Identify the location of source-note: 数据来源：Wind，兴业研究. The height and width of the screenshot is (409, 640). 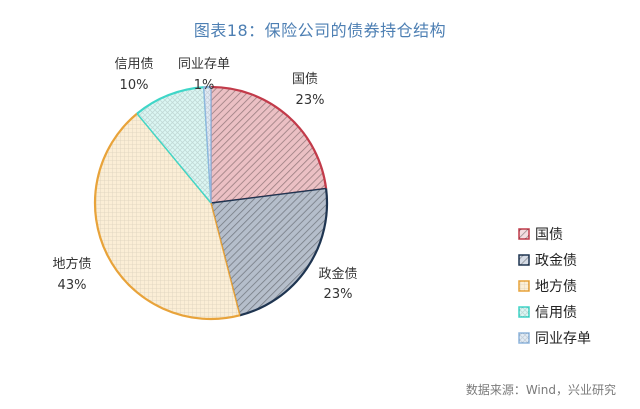
(540, 390).